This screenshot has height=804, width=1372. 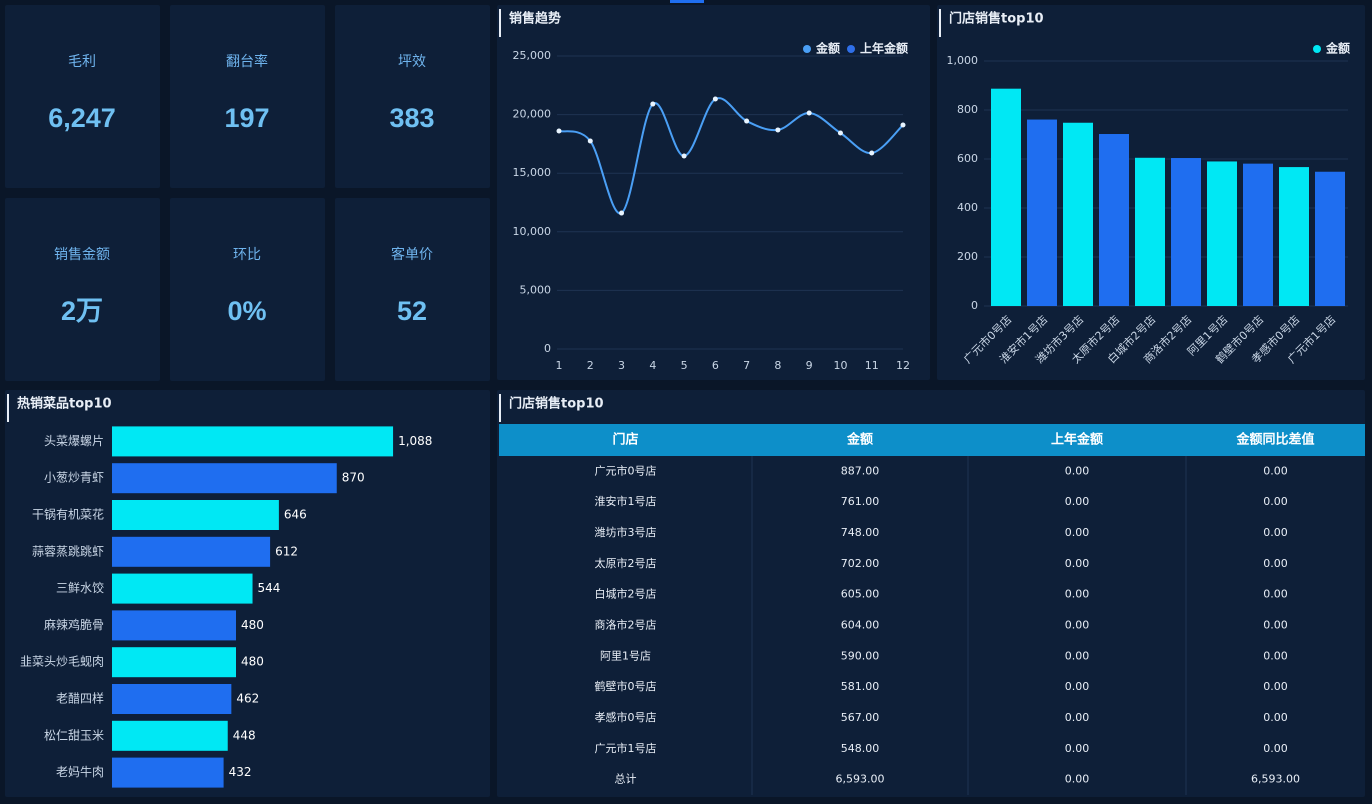 I want to click on y-tick-label: 老醋四样, so click(x=80, y=698).